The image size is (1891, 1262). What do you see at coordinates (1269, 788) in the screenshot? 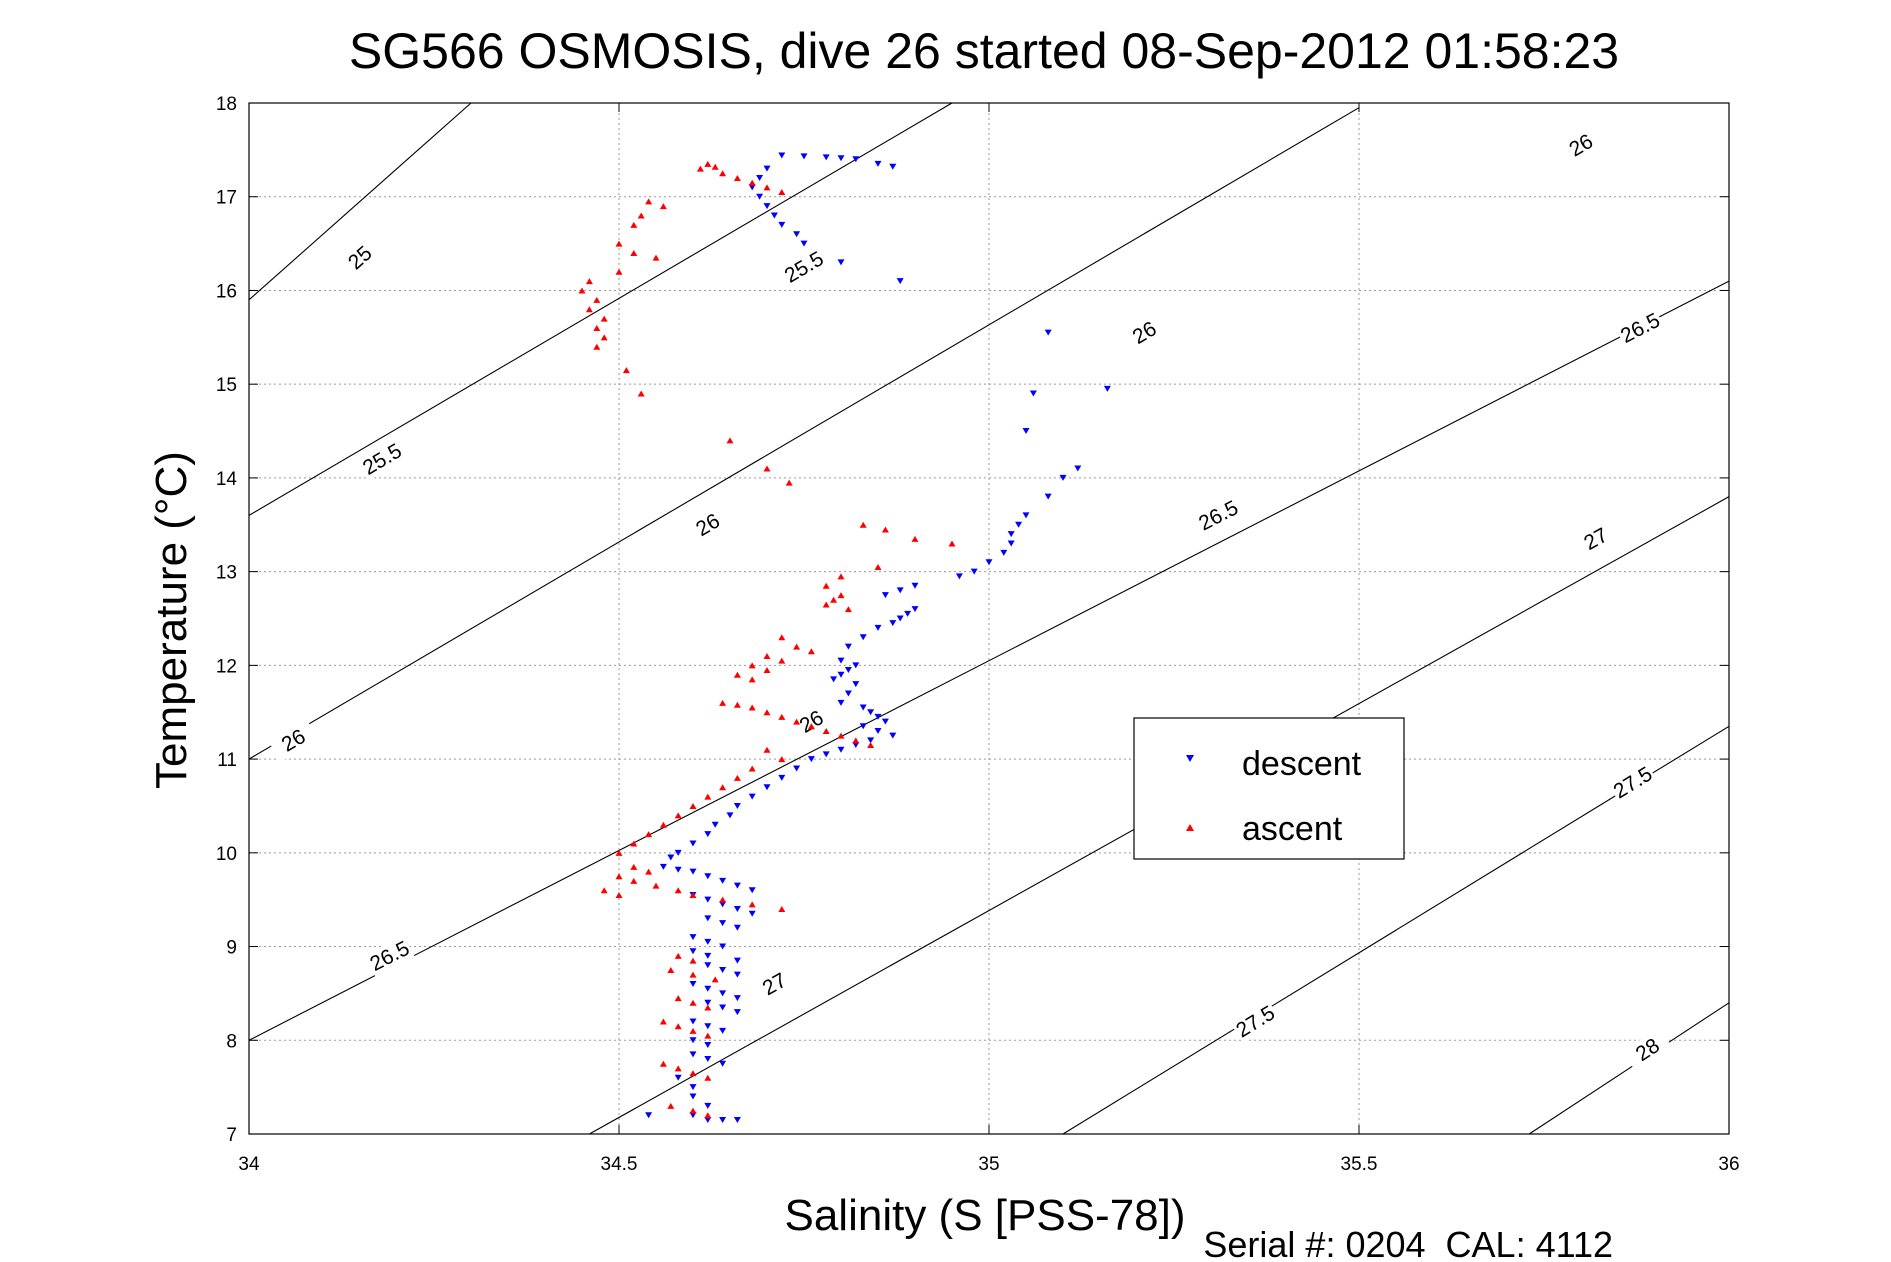
I see `legend-box` at bounding box center [1269, 788].